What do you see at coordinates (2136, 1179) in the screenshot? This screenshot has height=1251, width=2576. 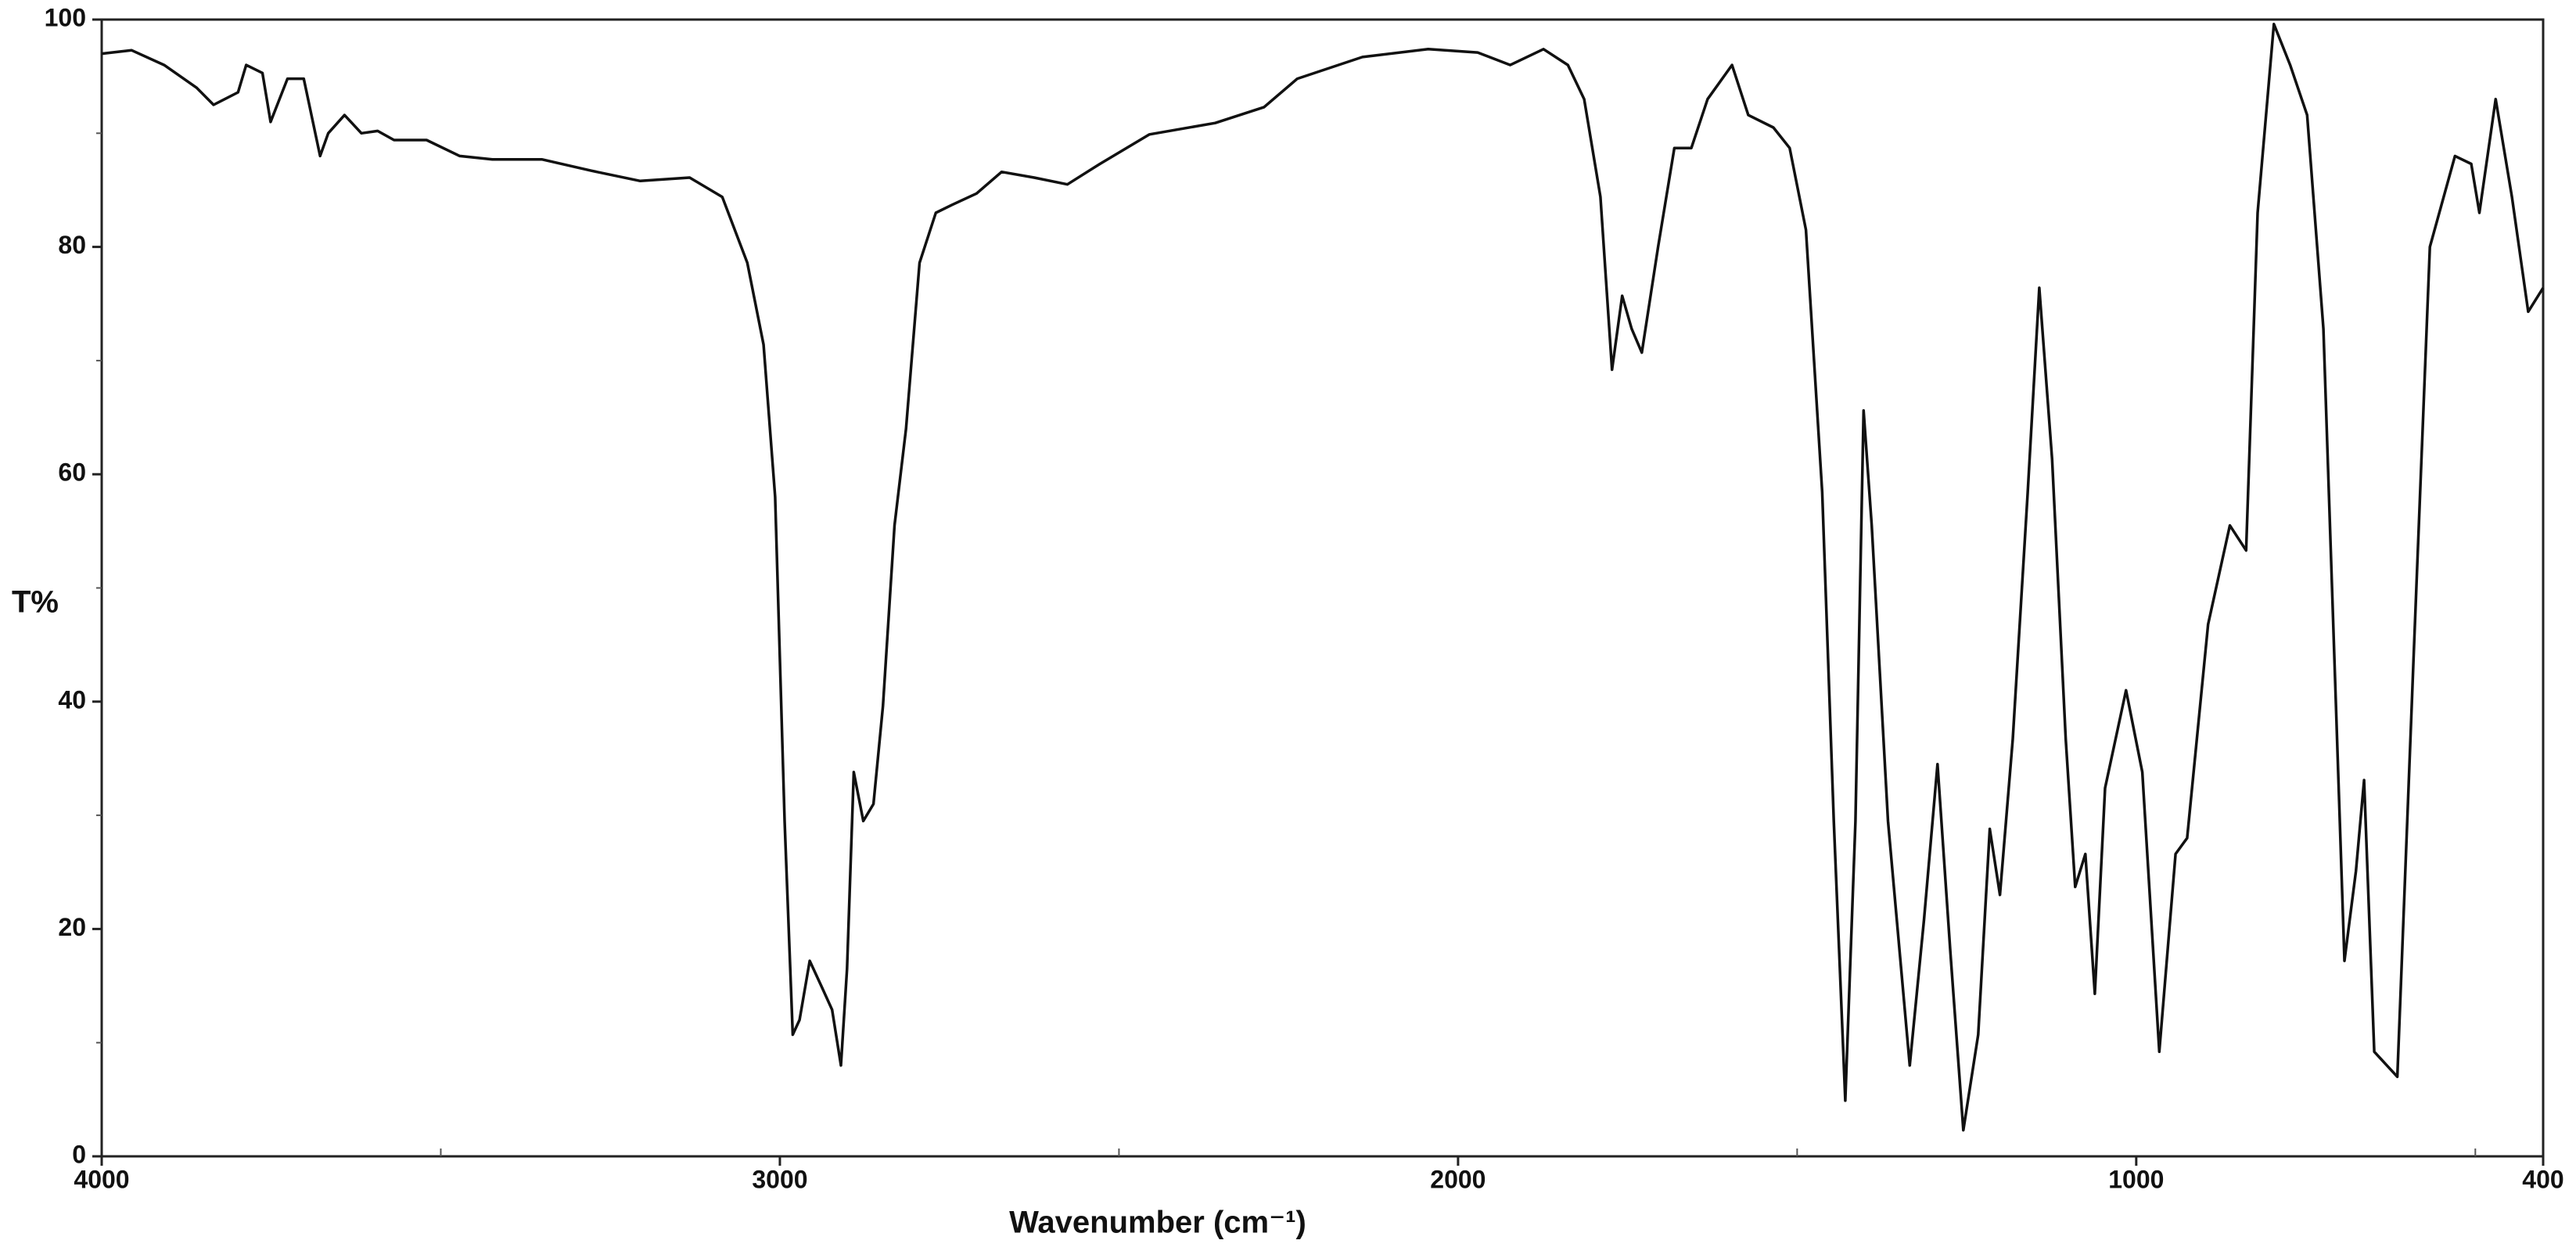 I see `x-tick-label: 1000` at bounding box center [2136, 1179].